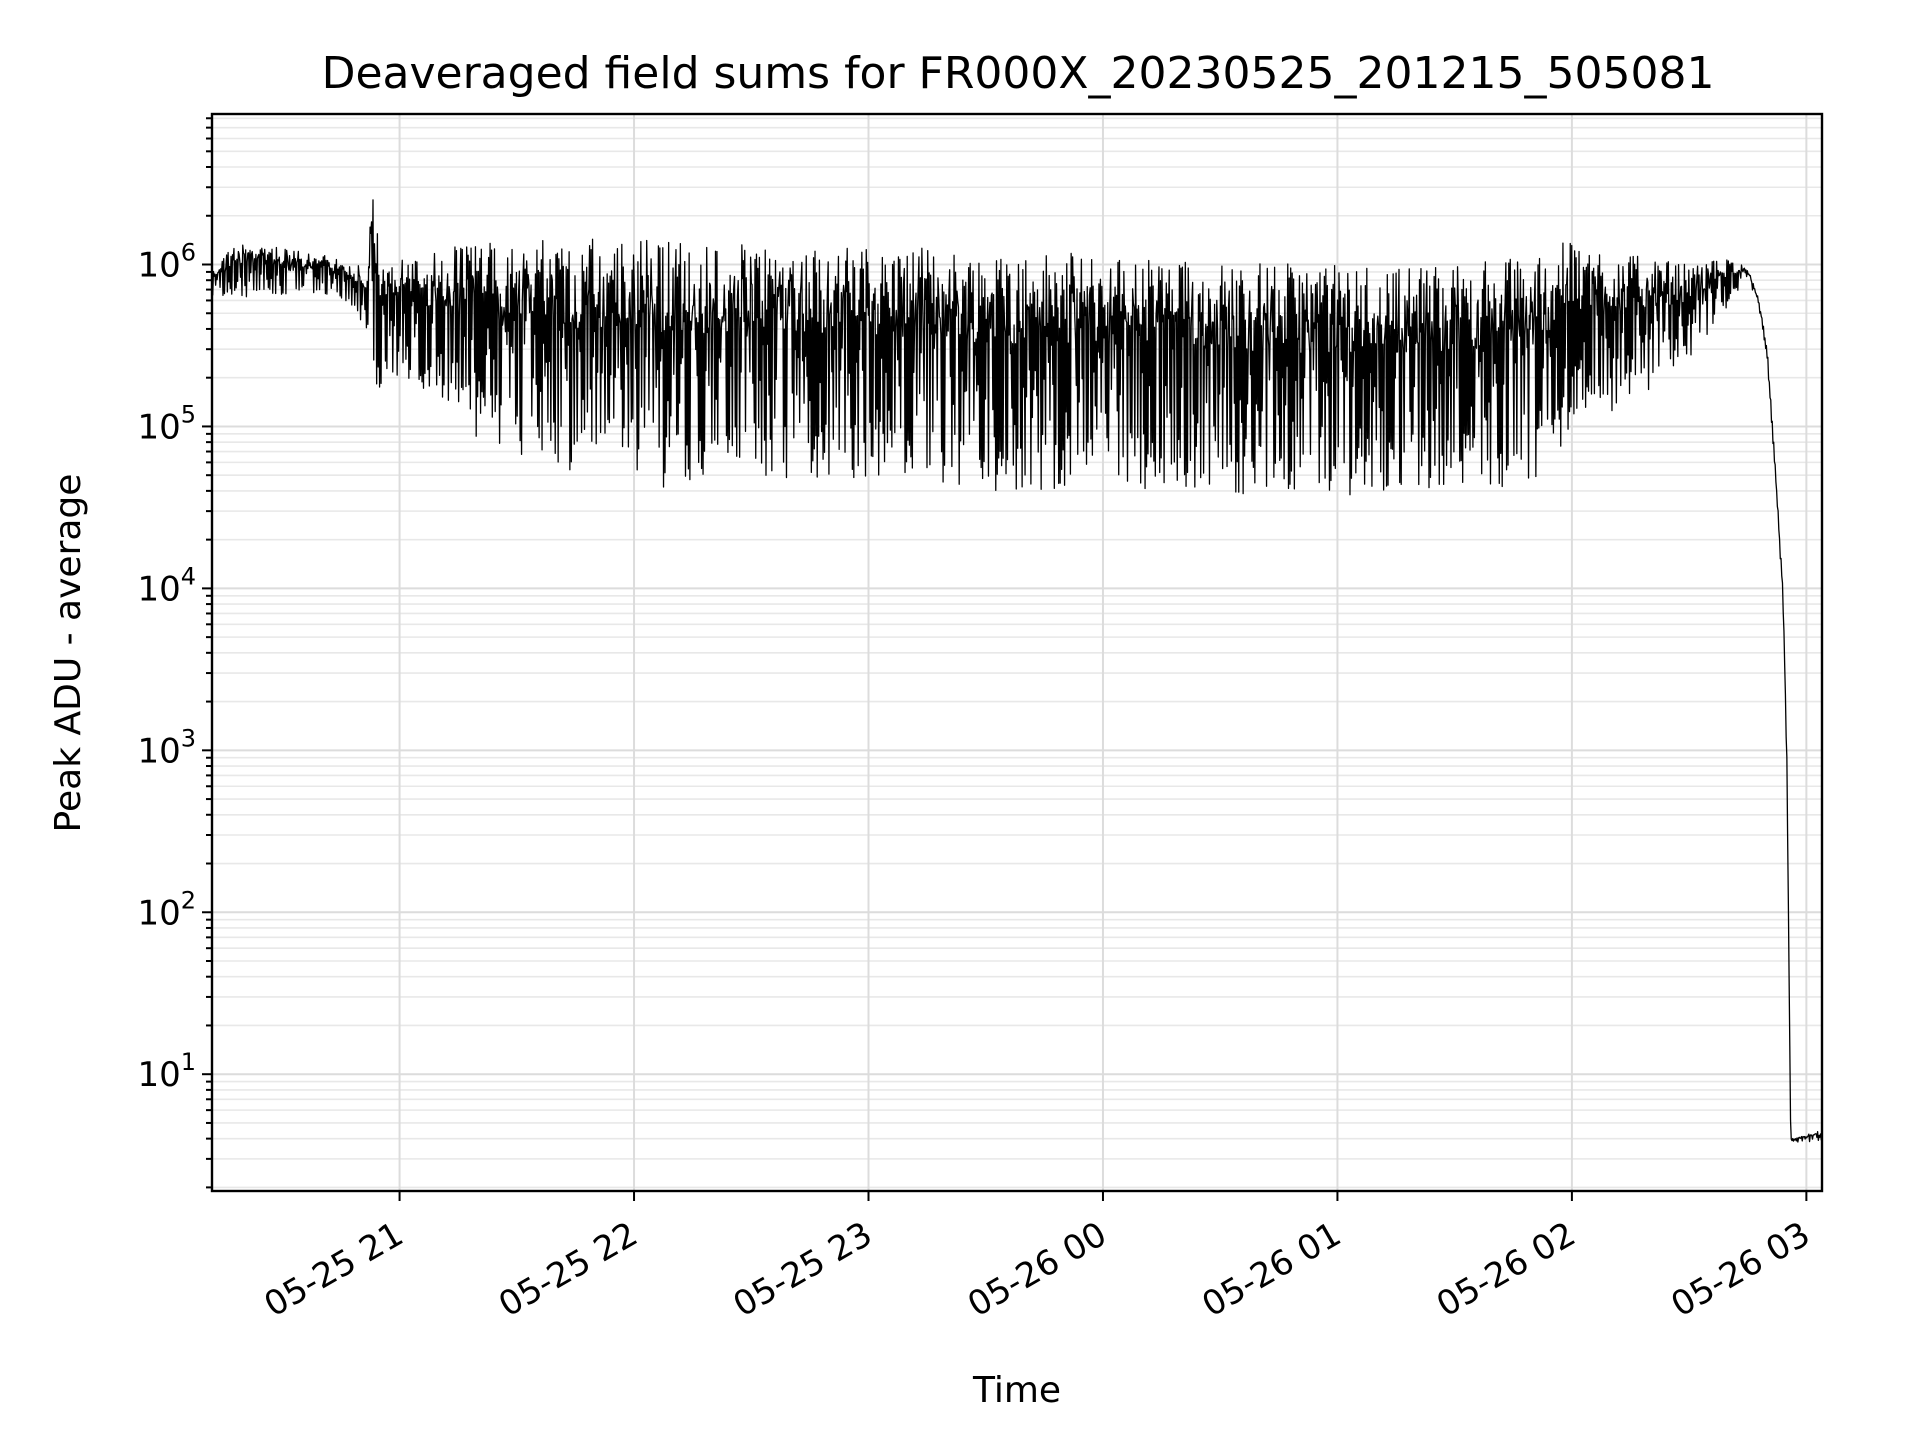  What do you see at coordinates (166, 1071) in the screenshot?
I see `y-tick-label: 10¹` at bounding box center [166, 1071].